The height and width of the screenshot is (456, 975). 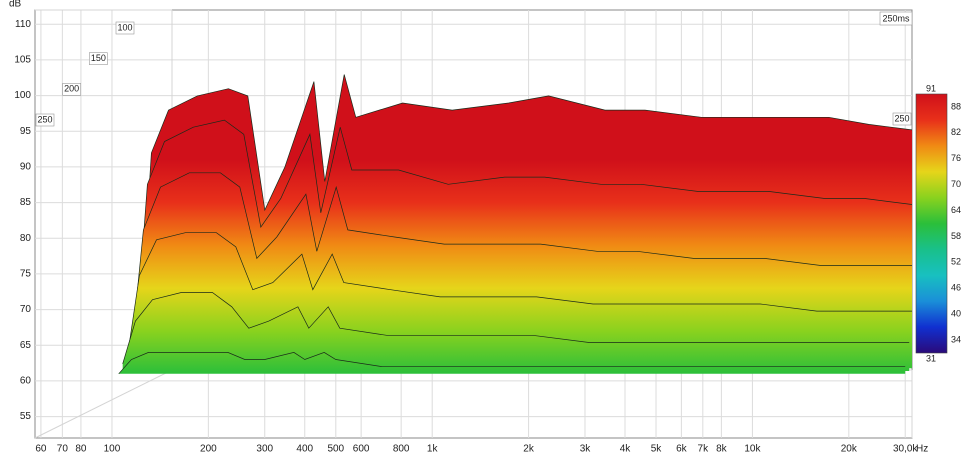 I want to click on colorbar-tick-label: 70, so click(x=956, y=184).